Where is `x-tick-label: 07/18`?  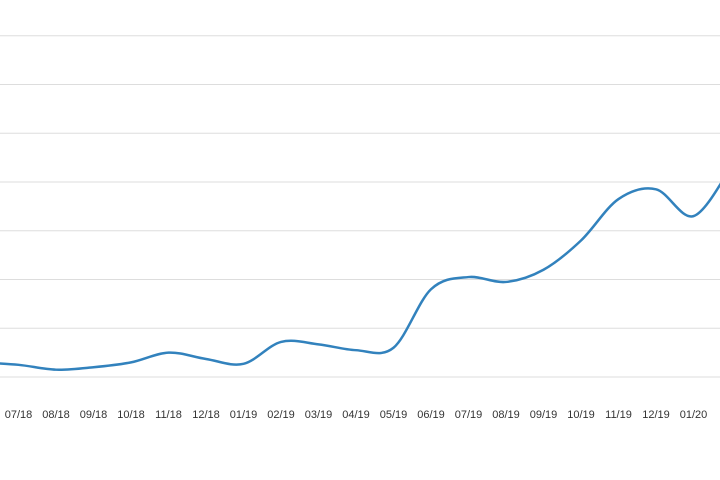
x-tick-label: 07/18 is located at coordinates (19, 415).